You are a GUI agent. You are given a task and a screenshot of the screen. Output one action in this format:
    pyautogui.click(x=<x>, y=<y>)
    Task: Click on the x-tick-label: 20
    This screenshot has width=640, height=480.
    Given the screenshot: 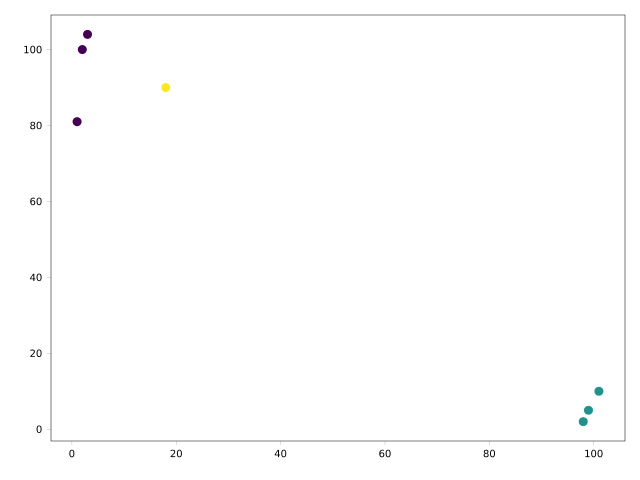 What is the action you would take?
    pyautogui.click(x=176, y=454)
    